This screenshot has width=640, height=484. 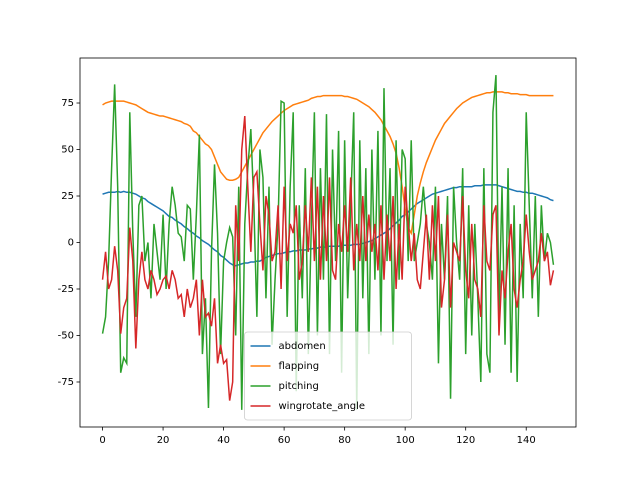 What do you see at coordinates (67, 196) in the screenshot?
I see `y-tick-label: 25` at bounding box center [67, 196].